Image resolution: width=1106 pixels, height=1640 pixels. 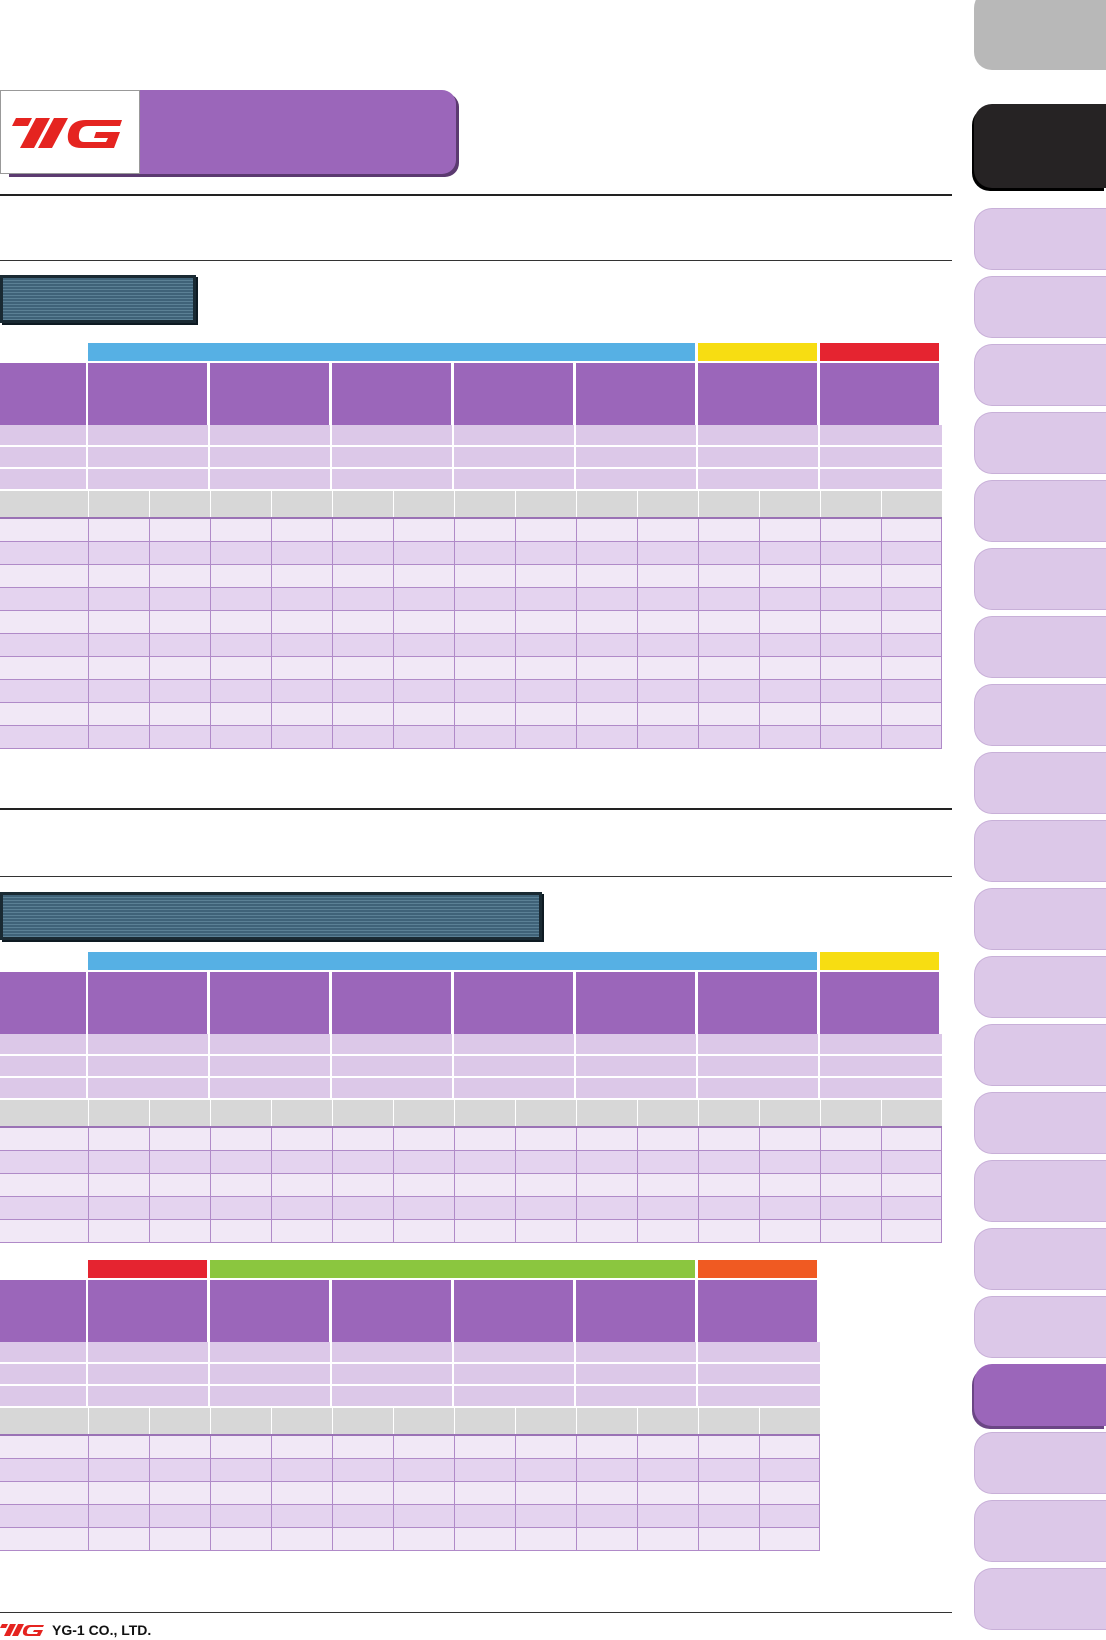 What do you see at coordinates (67, 133) in the screenshot?
I see `yg-logo-icon` at bounding box center [67, 133].